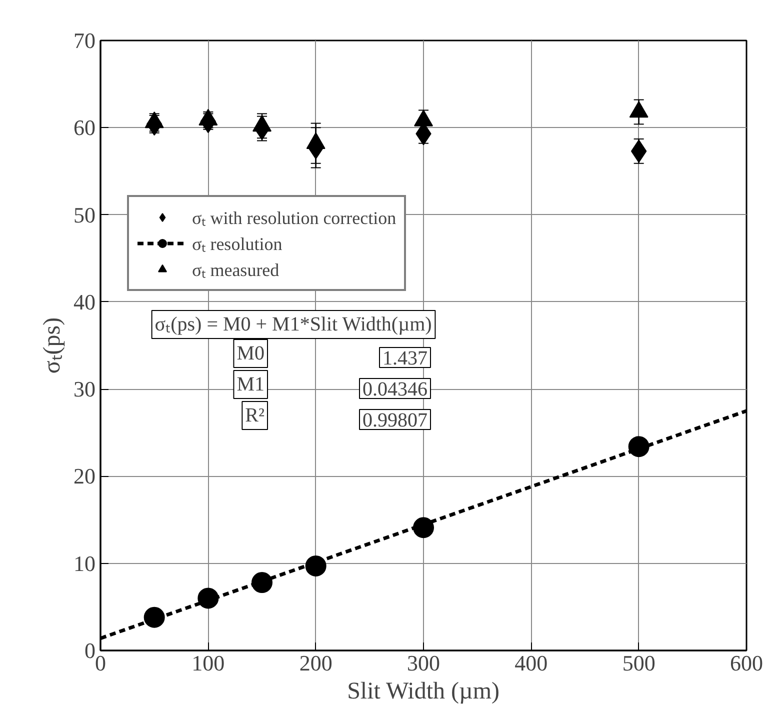 The image size is (774, 721). Describe the element at coordinates (405, 359) in the screenshot. I see `annotation: 1.437` at that location.